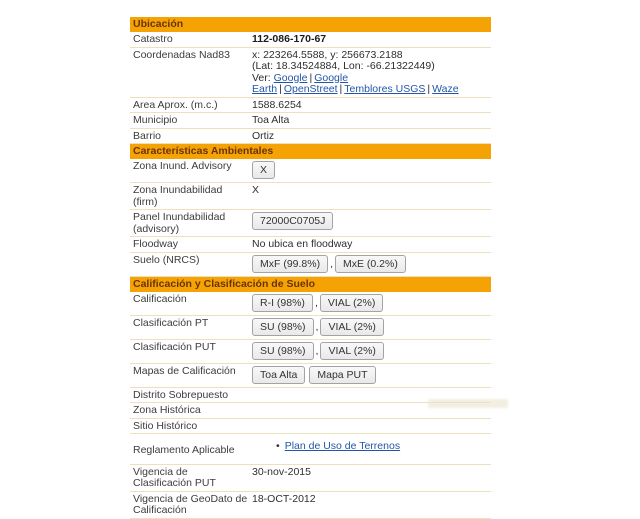  I want to click on section-header-ubicacion: Ubicación, so click(310, 24).